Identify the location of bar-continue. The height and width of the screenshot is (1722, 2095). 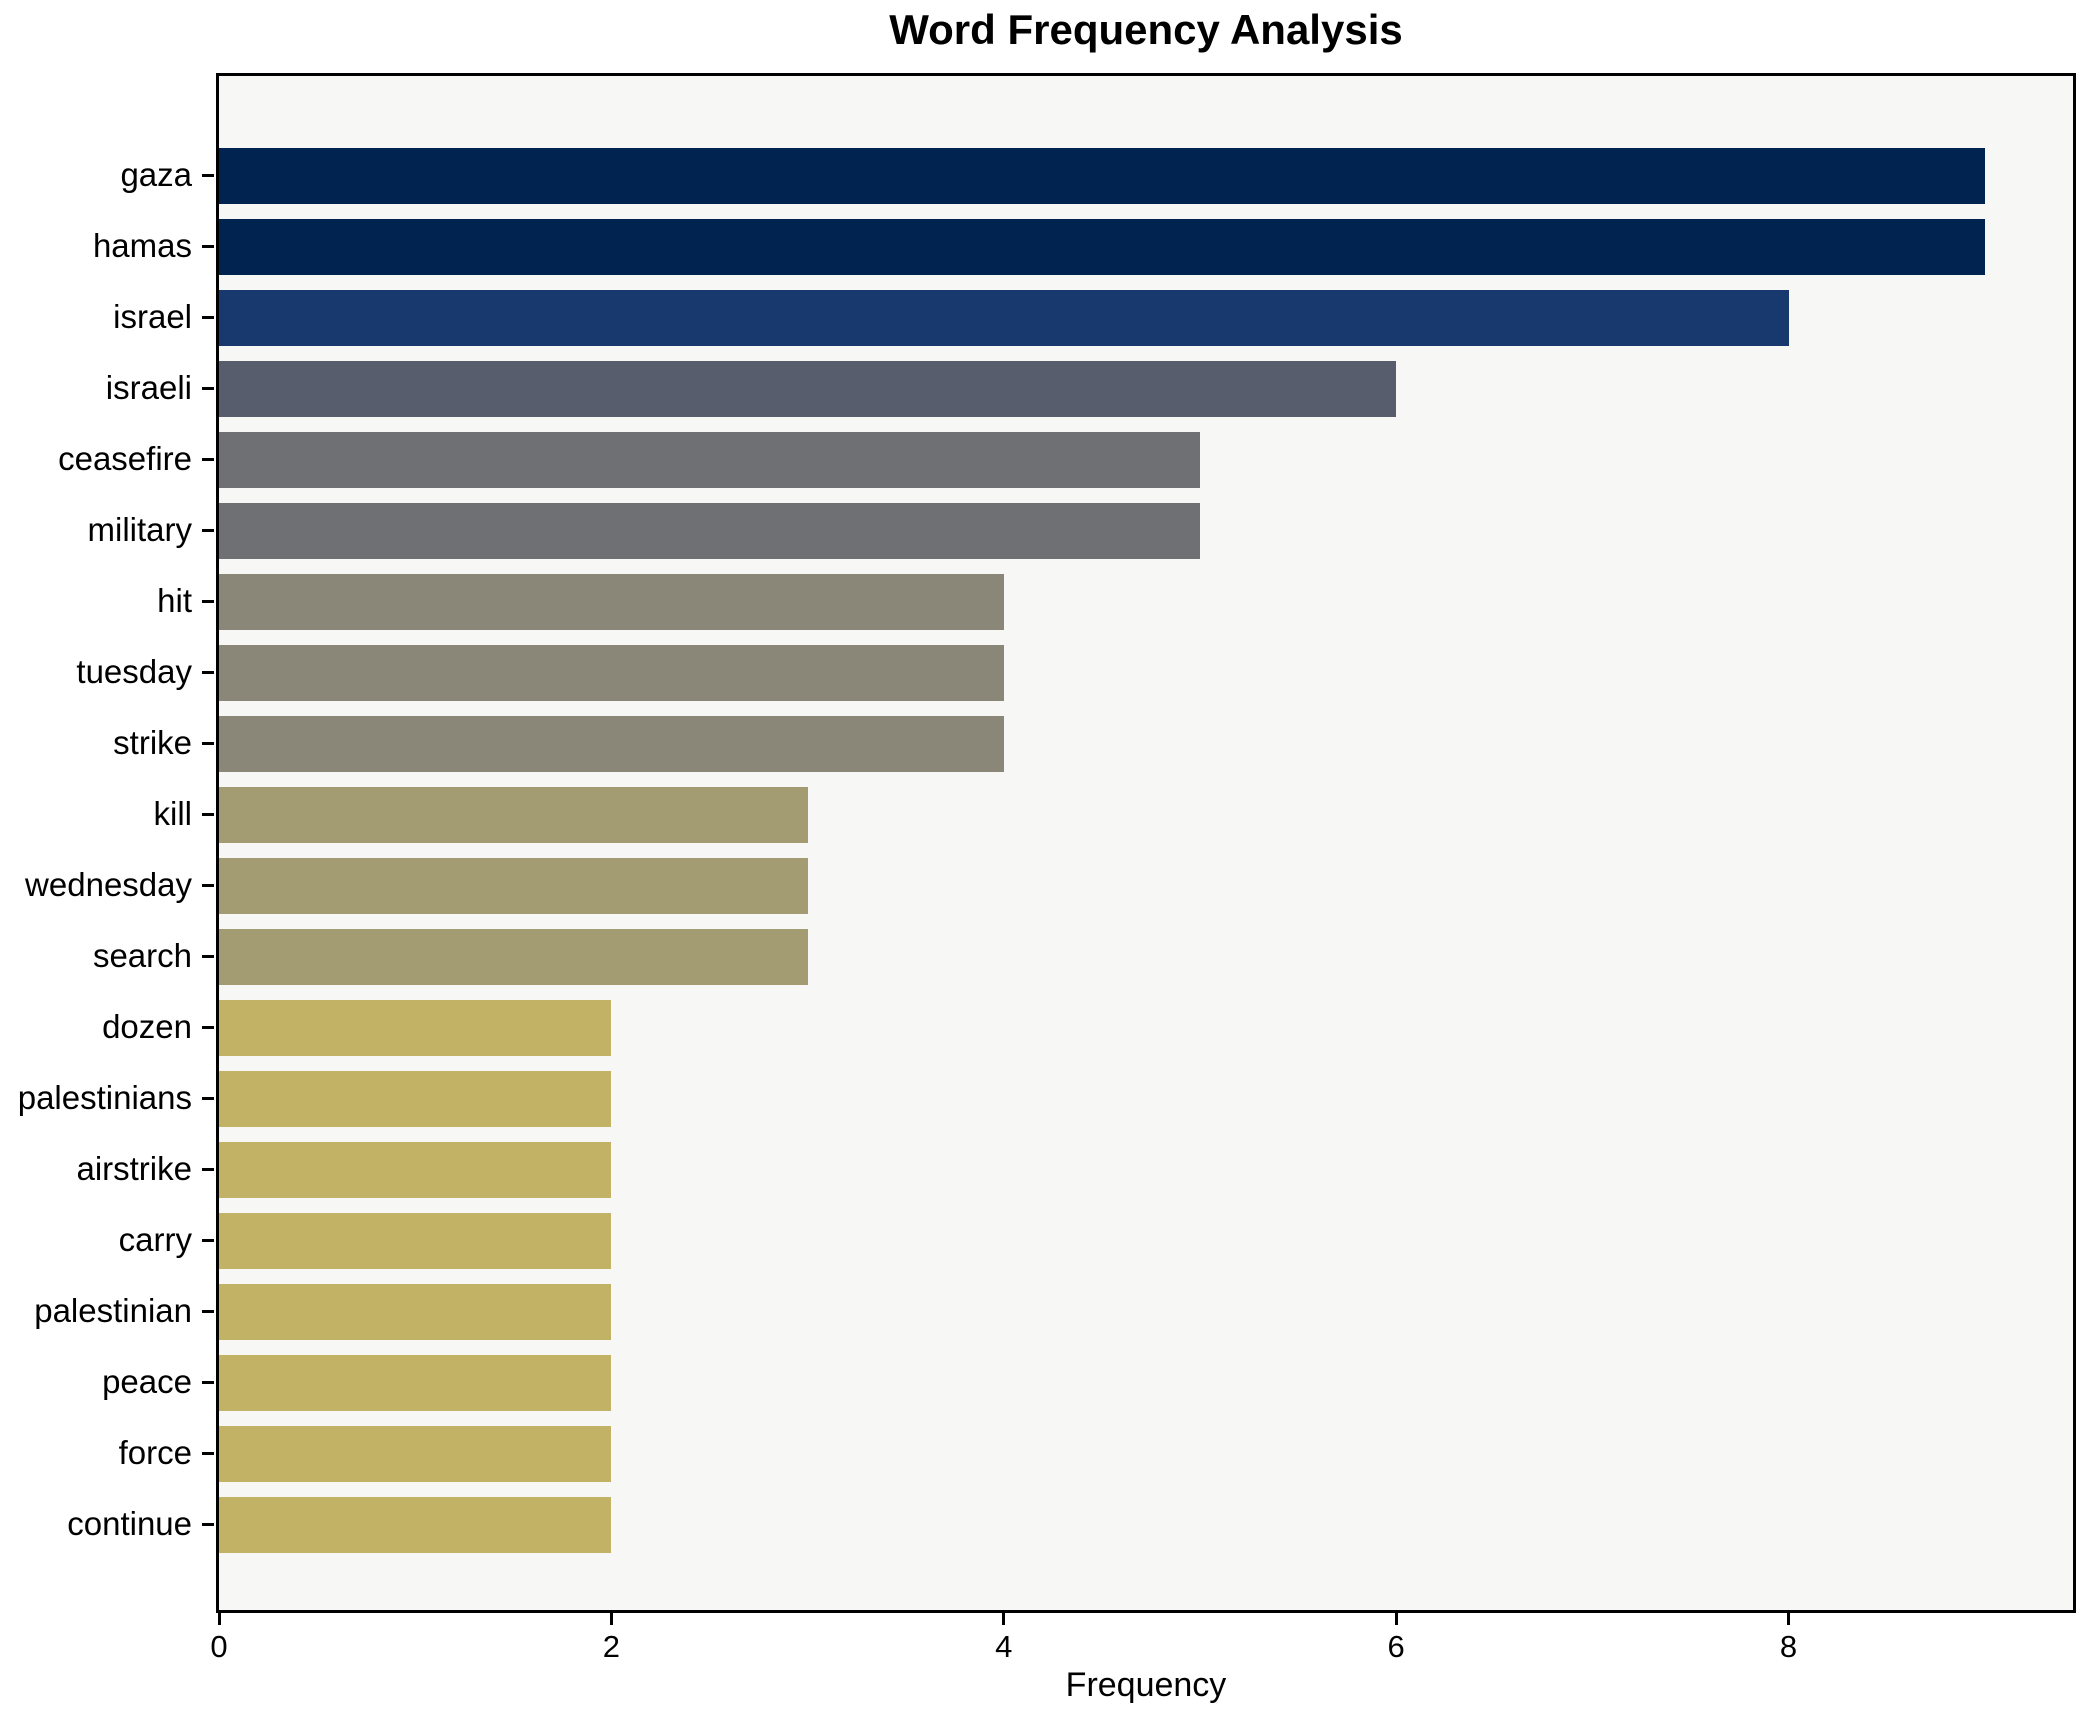
(415, 1524).